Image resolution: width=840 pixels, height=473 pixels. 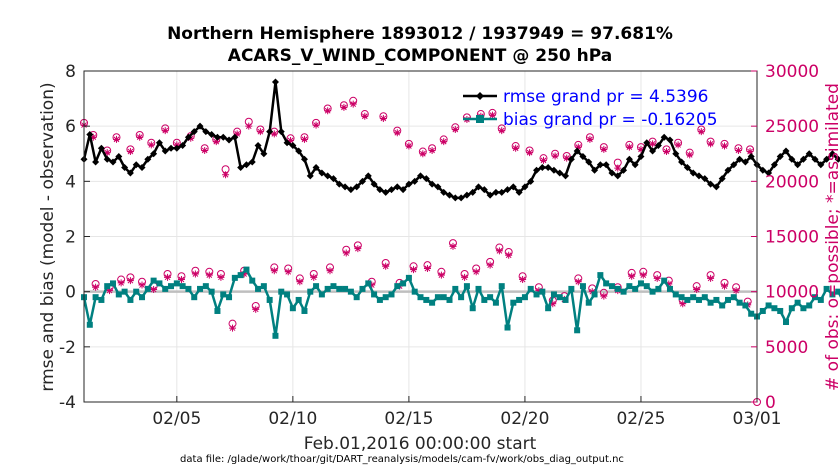 What do you see at coordinates (792, 127) in the screenshot?
I see `y-right-tick-label: 25000` at bounding box center [792, 127].